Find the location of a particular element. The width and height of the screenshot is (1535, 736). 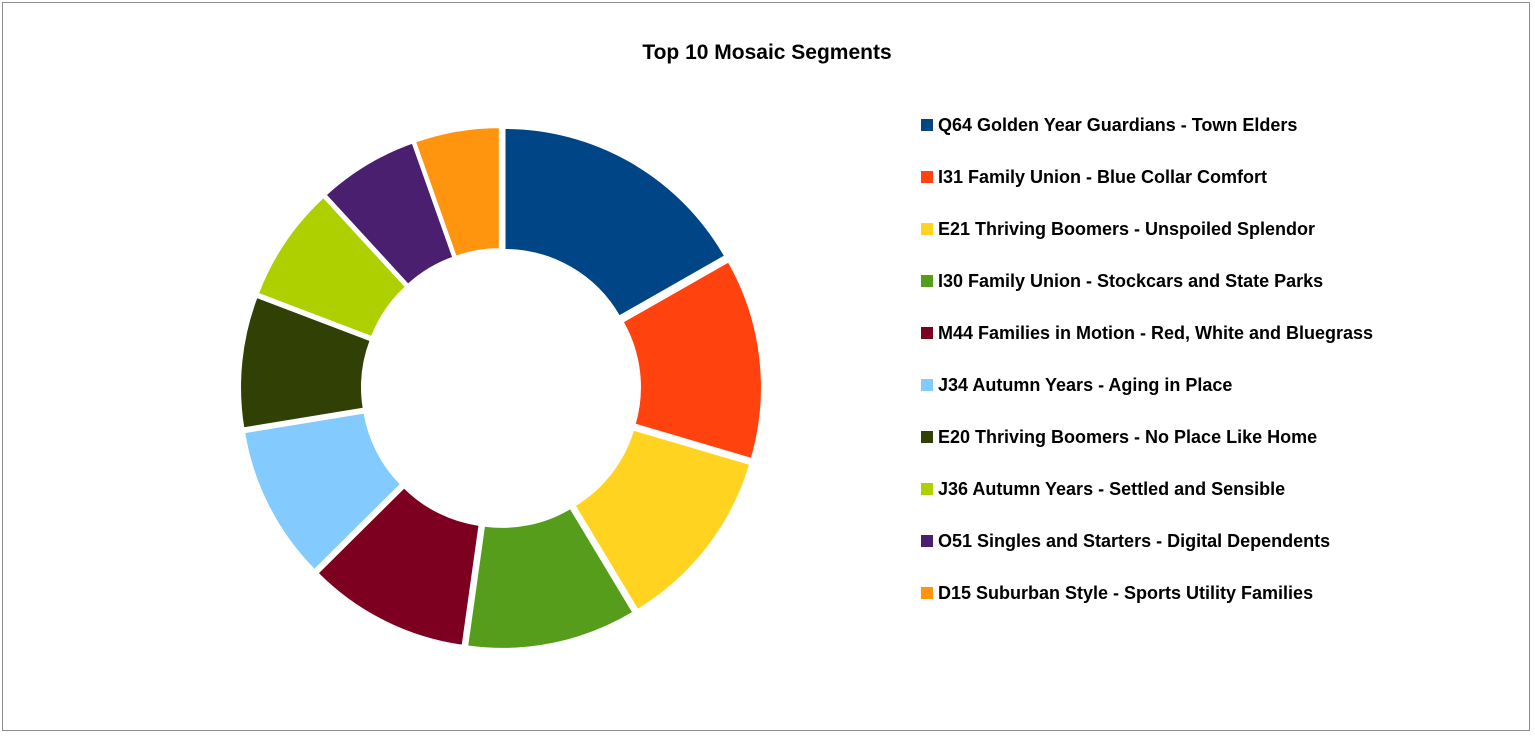

legend-label: J36 Autumn Years - Settled and Sensible is located at coordinates (1112, 488).